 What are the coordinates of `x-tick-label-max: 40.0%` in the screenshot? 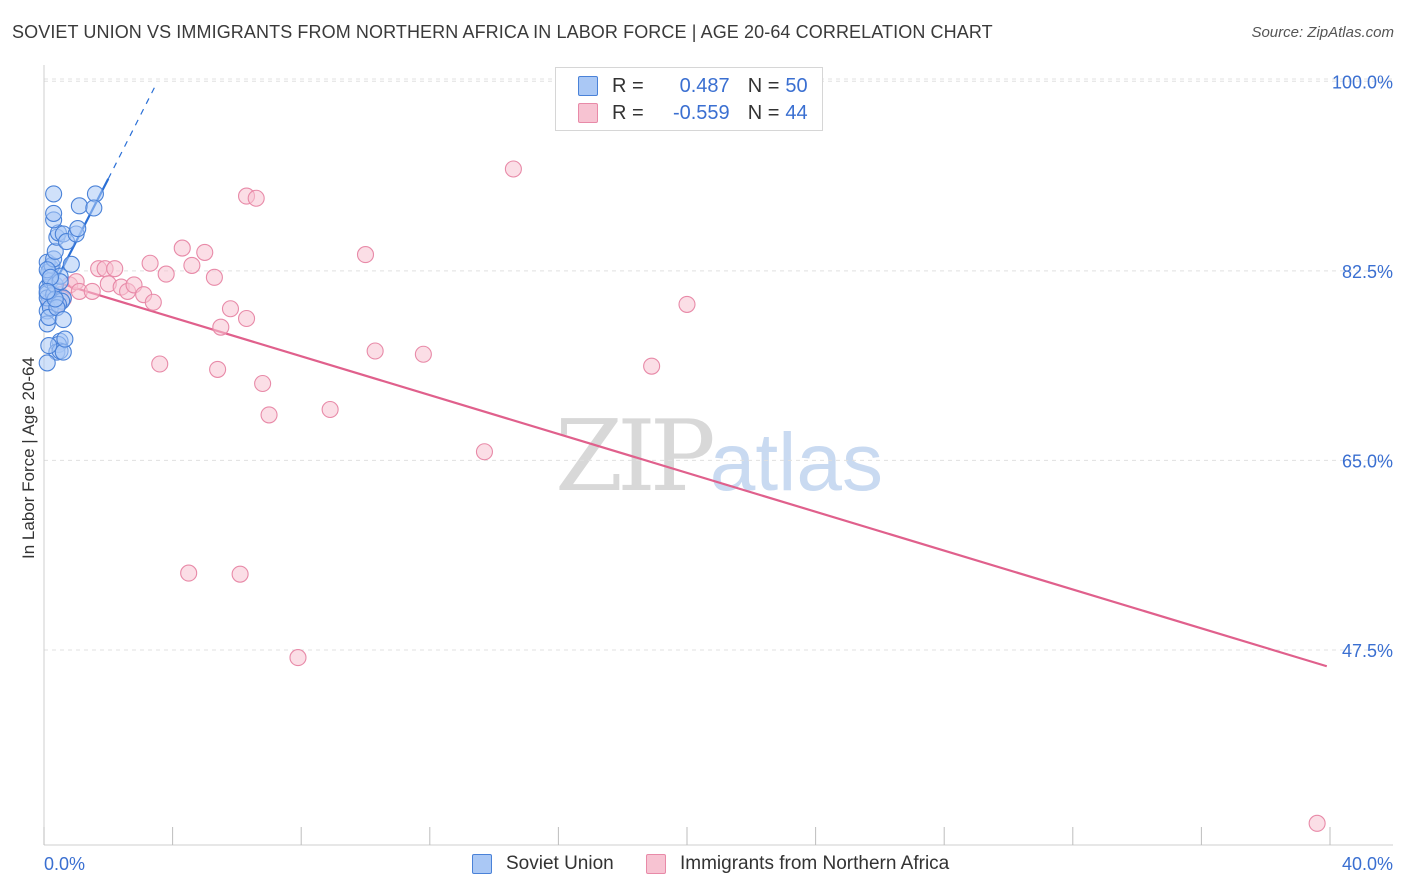 It's located at (1367, 864).